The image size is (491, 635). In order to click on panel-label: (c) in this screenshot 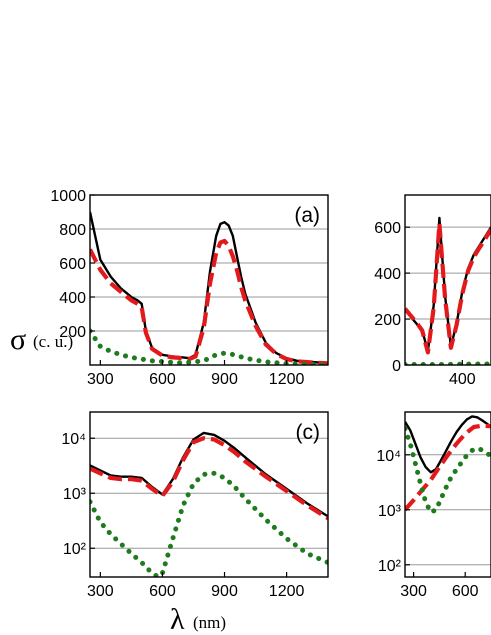, I will do `click(308, 432)`.